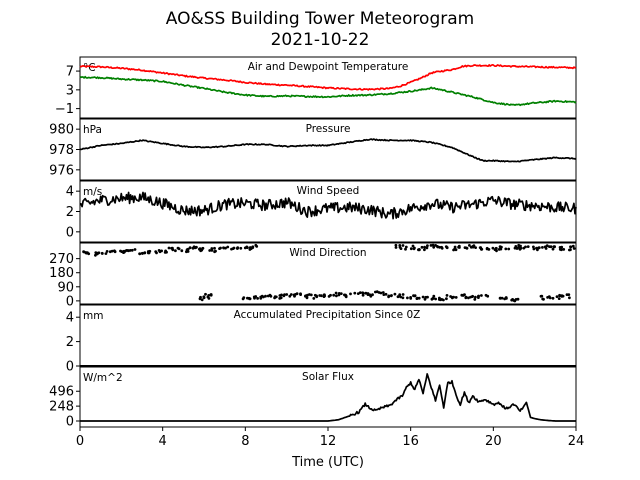 Image resolution: width=640 pixels, height=480 pixels. What do you see at coordinates (92, 130) in the screenshot?
I see `panel-unit-label: hPa` at bounding box center [92, 130].